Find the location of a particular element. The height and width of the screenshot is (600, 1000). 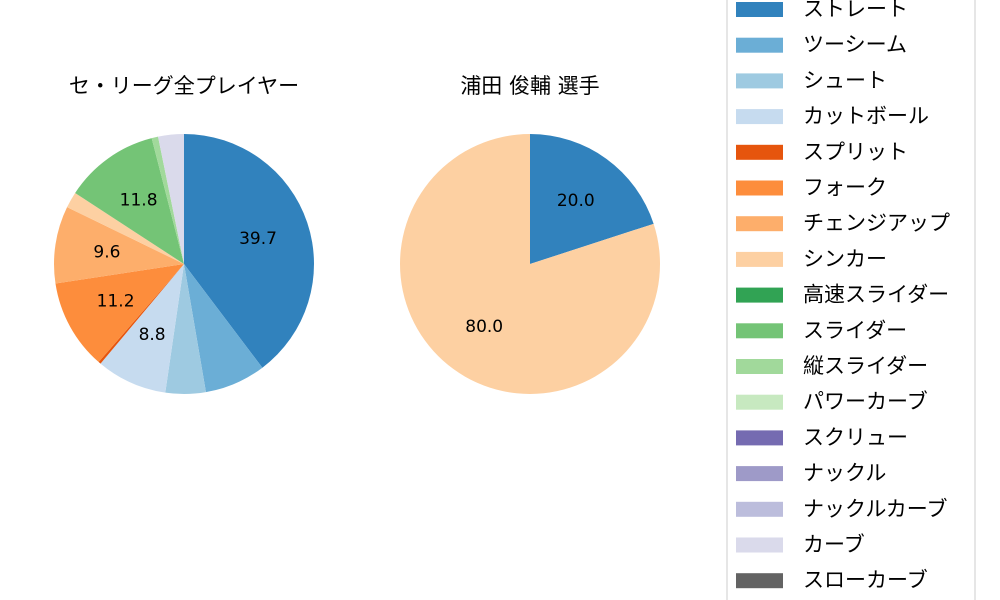

legend-label: スプリット is located at coordinates (855, 152).